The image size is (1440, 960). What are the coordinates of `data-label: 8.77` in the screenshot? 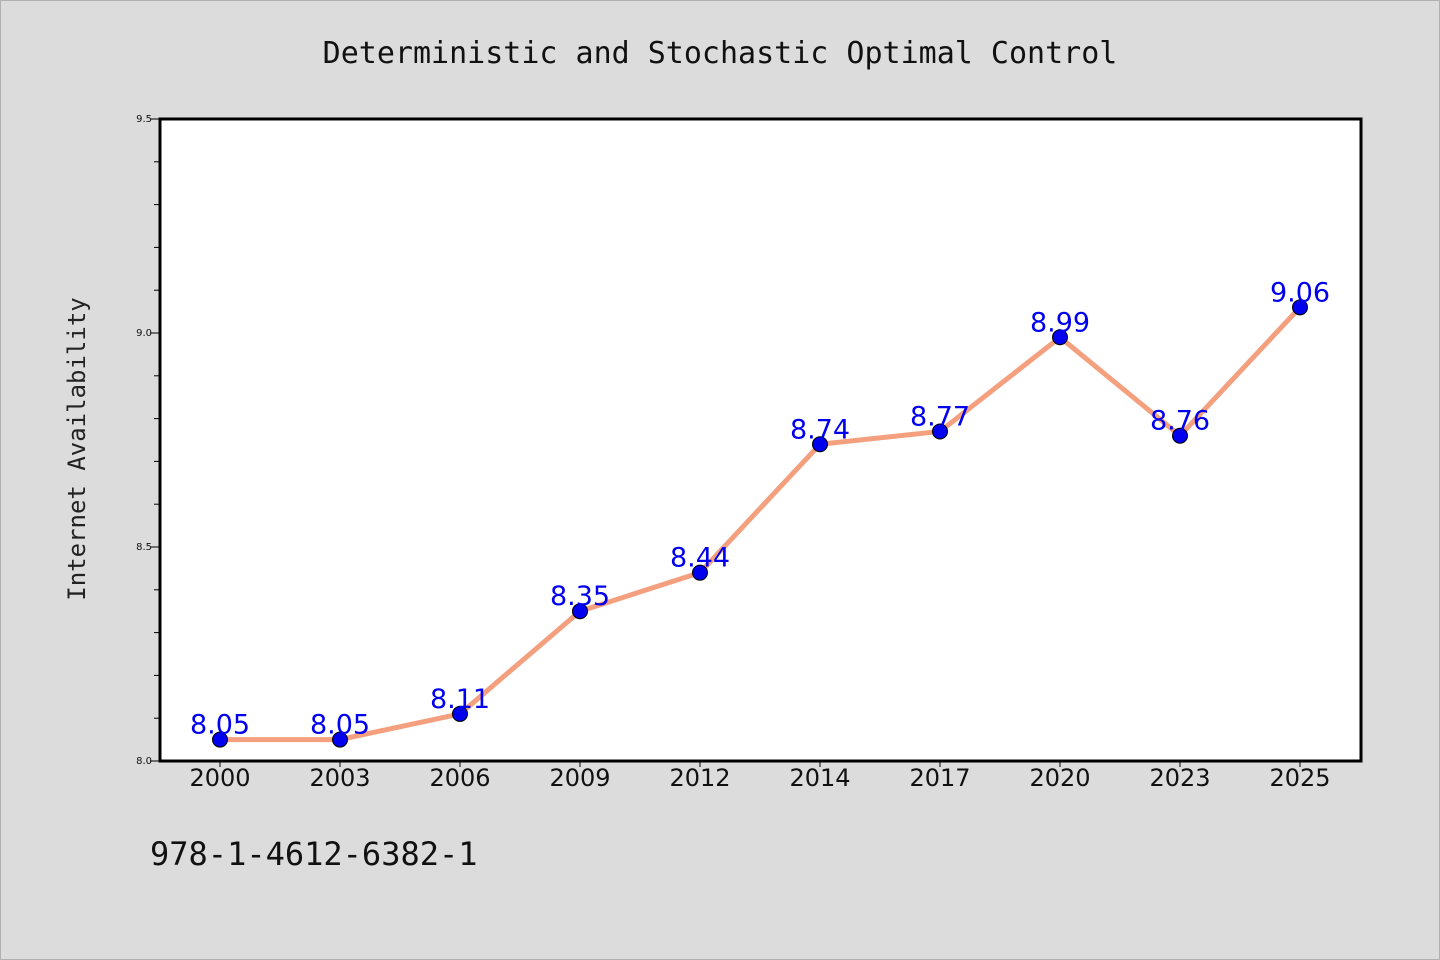 It's located at (940, 416).